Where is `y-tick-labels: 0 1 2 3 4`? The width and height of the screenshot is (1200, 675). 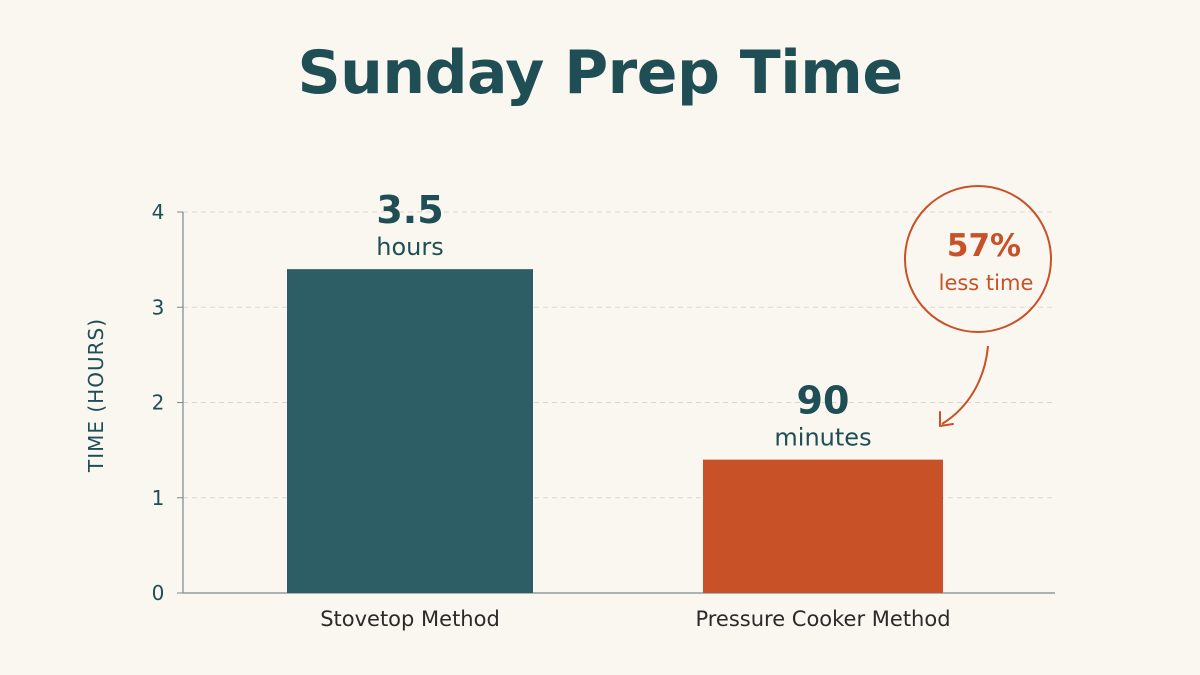 y-tick-labels: 0 1 2 3 4 is located at coordinates (158, 402).